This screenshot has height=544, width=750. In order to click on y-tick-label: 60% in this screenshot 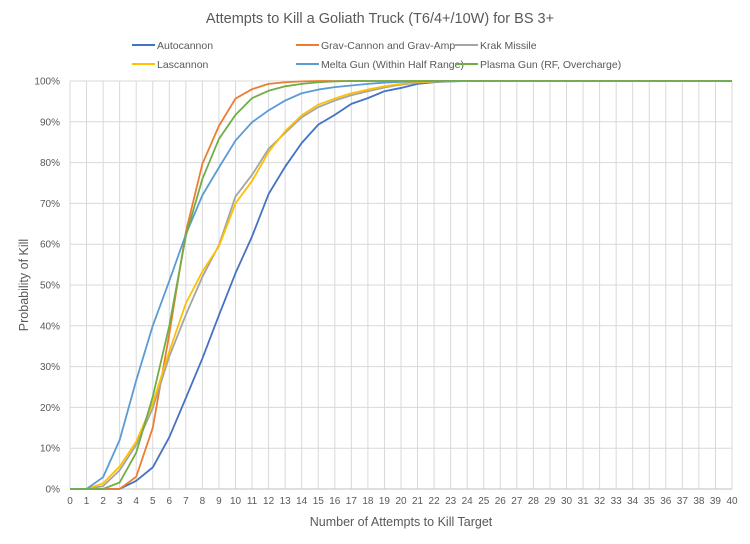, I will do `click(50, 245)`.